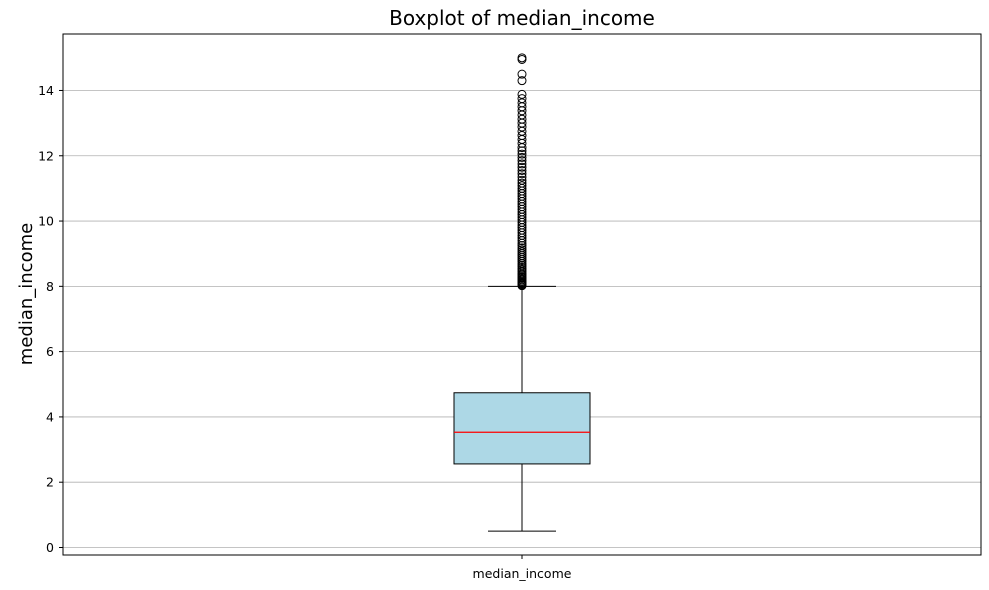  I want to click on y-tick-label: 2, so click(50, 482).